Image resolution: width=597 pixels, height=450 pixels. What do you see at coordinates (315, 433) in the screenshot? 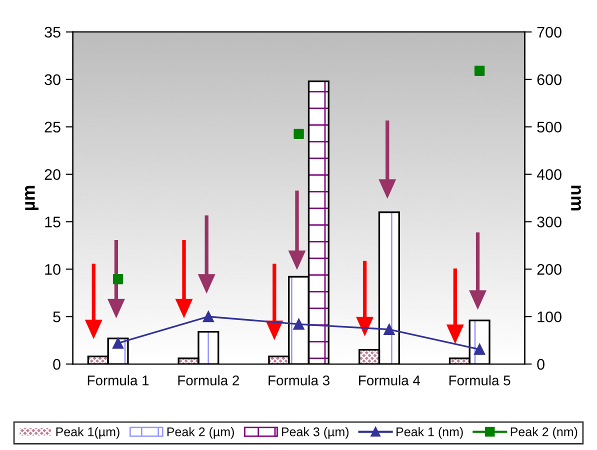
I see `legend-label: Peak 3 (µm)` at bounding box center [315, 433].